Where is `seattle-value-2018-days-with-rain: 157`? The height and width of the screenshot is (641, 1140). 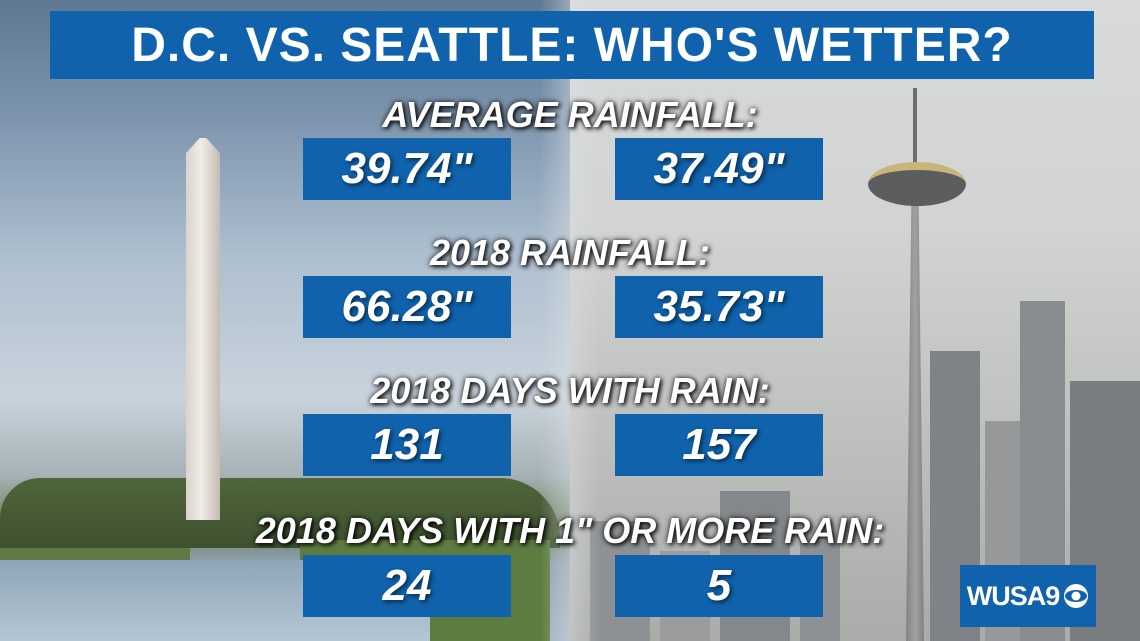
seattle-value-2018-days-with-rain: 157 is located at coordinates (719, 445).